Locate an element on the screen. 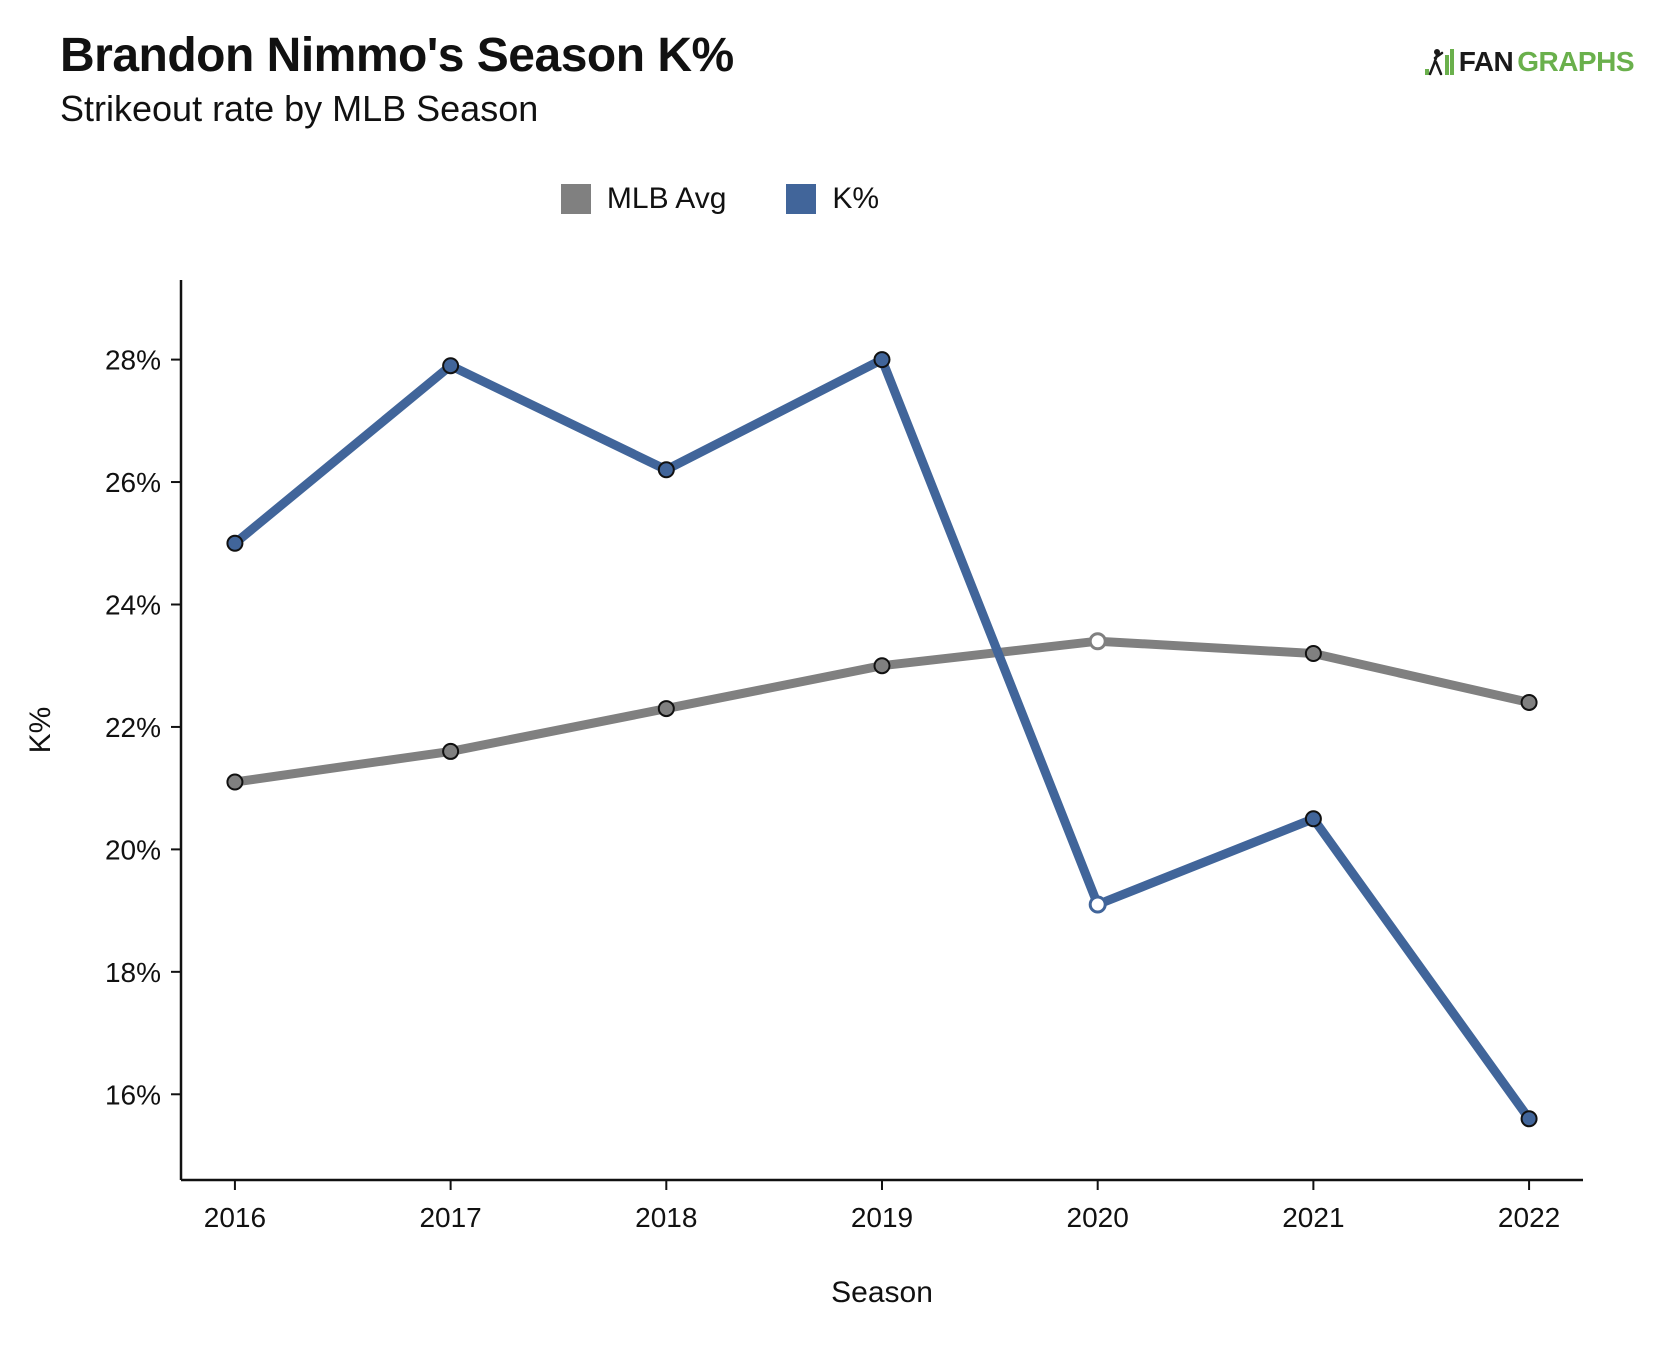  x-tick-label: 2021 is located at coordinates (1313, 1217).